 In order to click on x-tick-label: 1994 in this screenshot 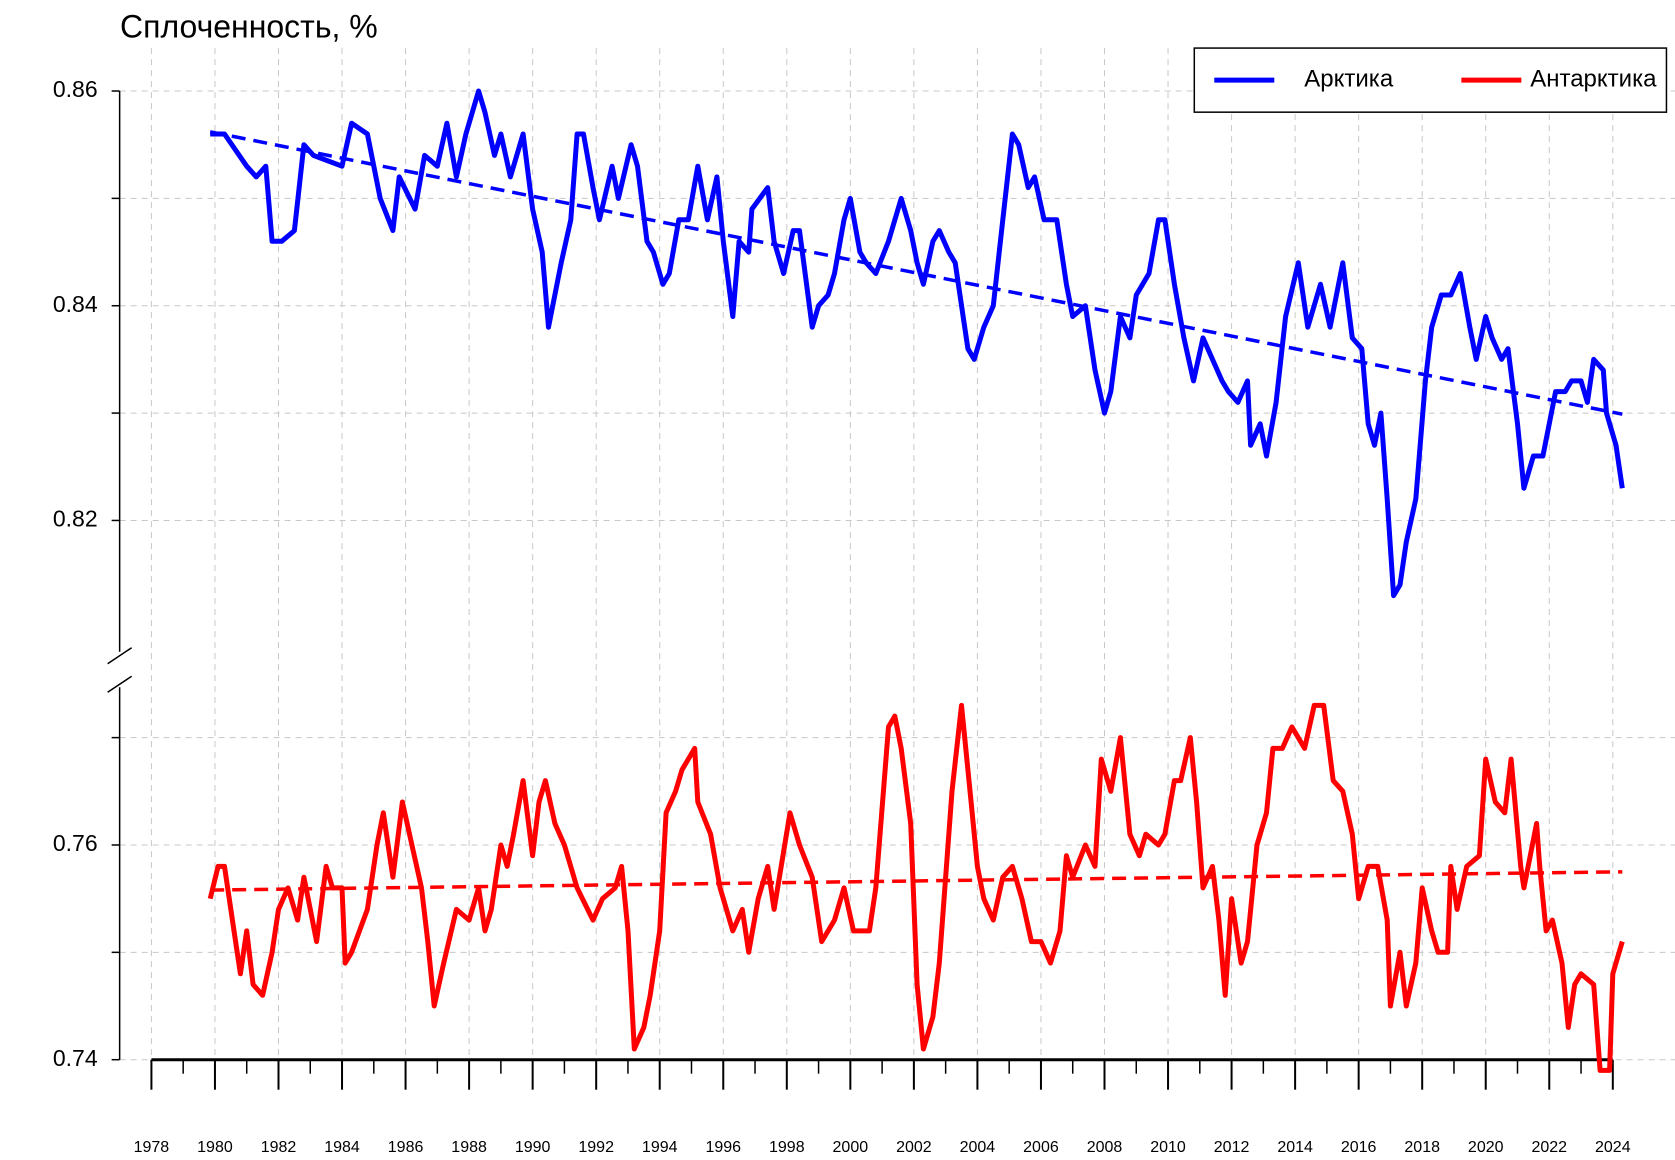, I will do `click(660, 1147)`.